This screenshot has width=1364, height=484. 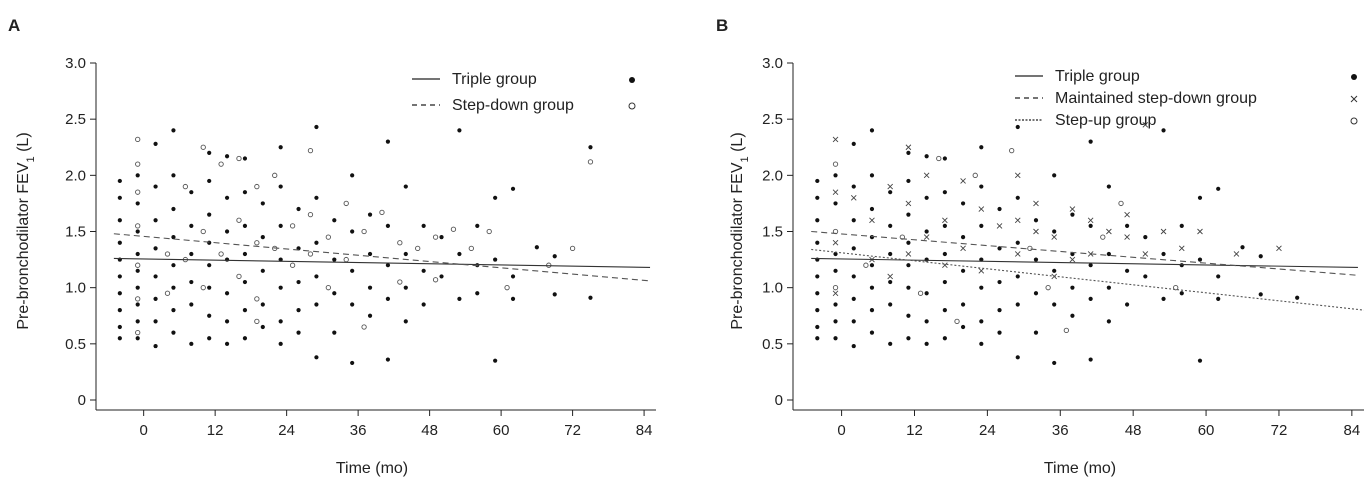 What do you see at coordinates (772, 175) in the screenshot?
I see `y-tick-label: 2.0` at bounding box center [772, 175].